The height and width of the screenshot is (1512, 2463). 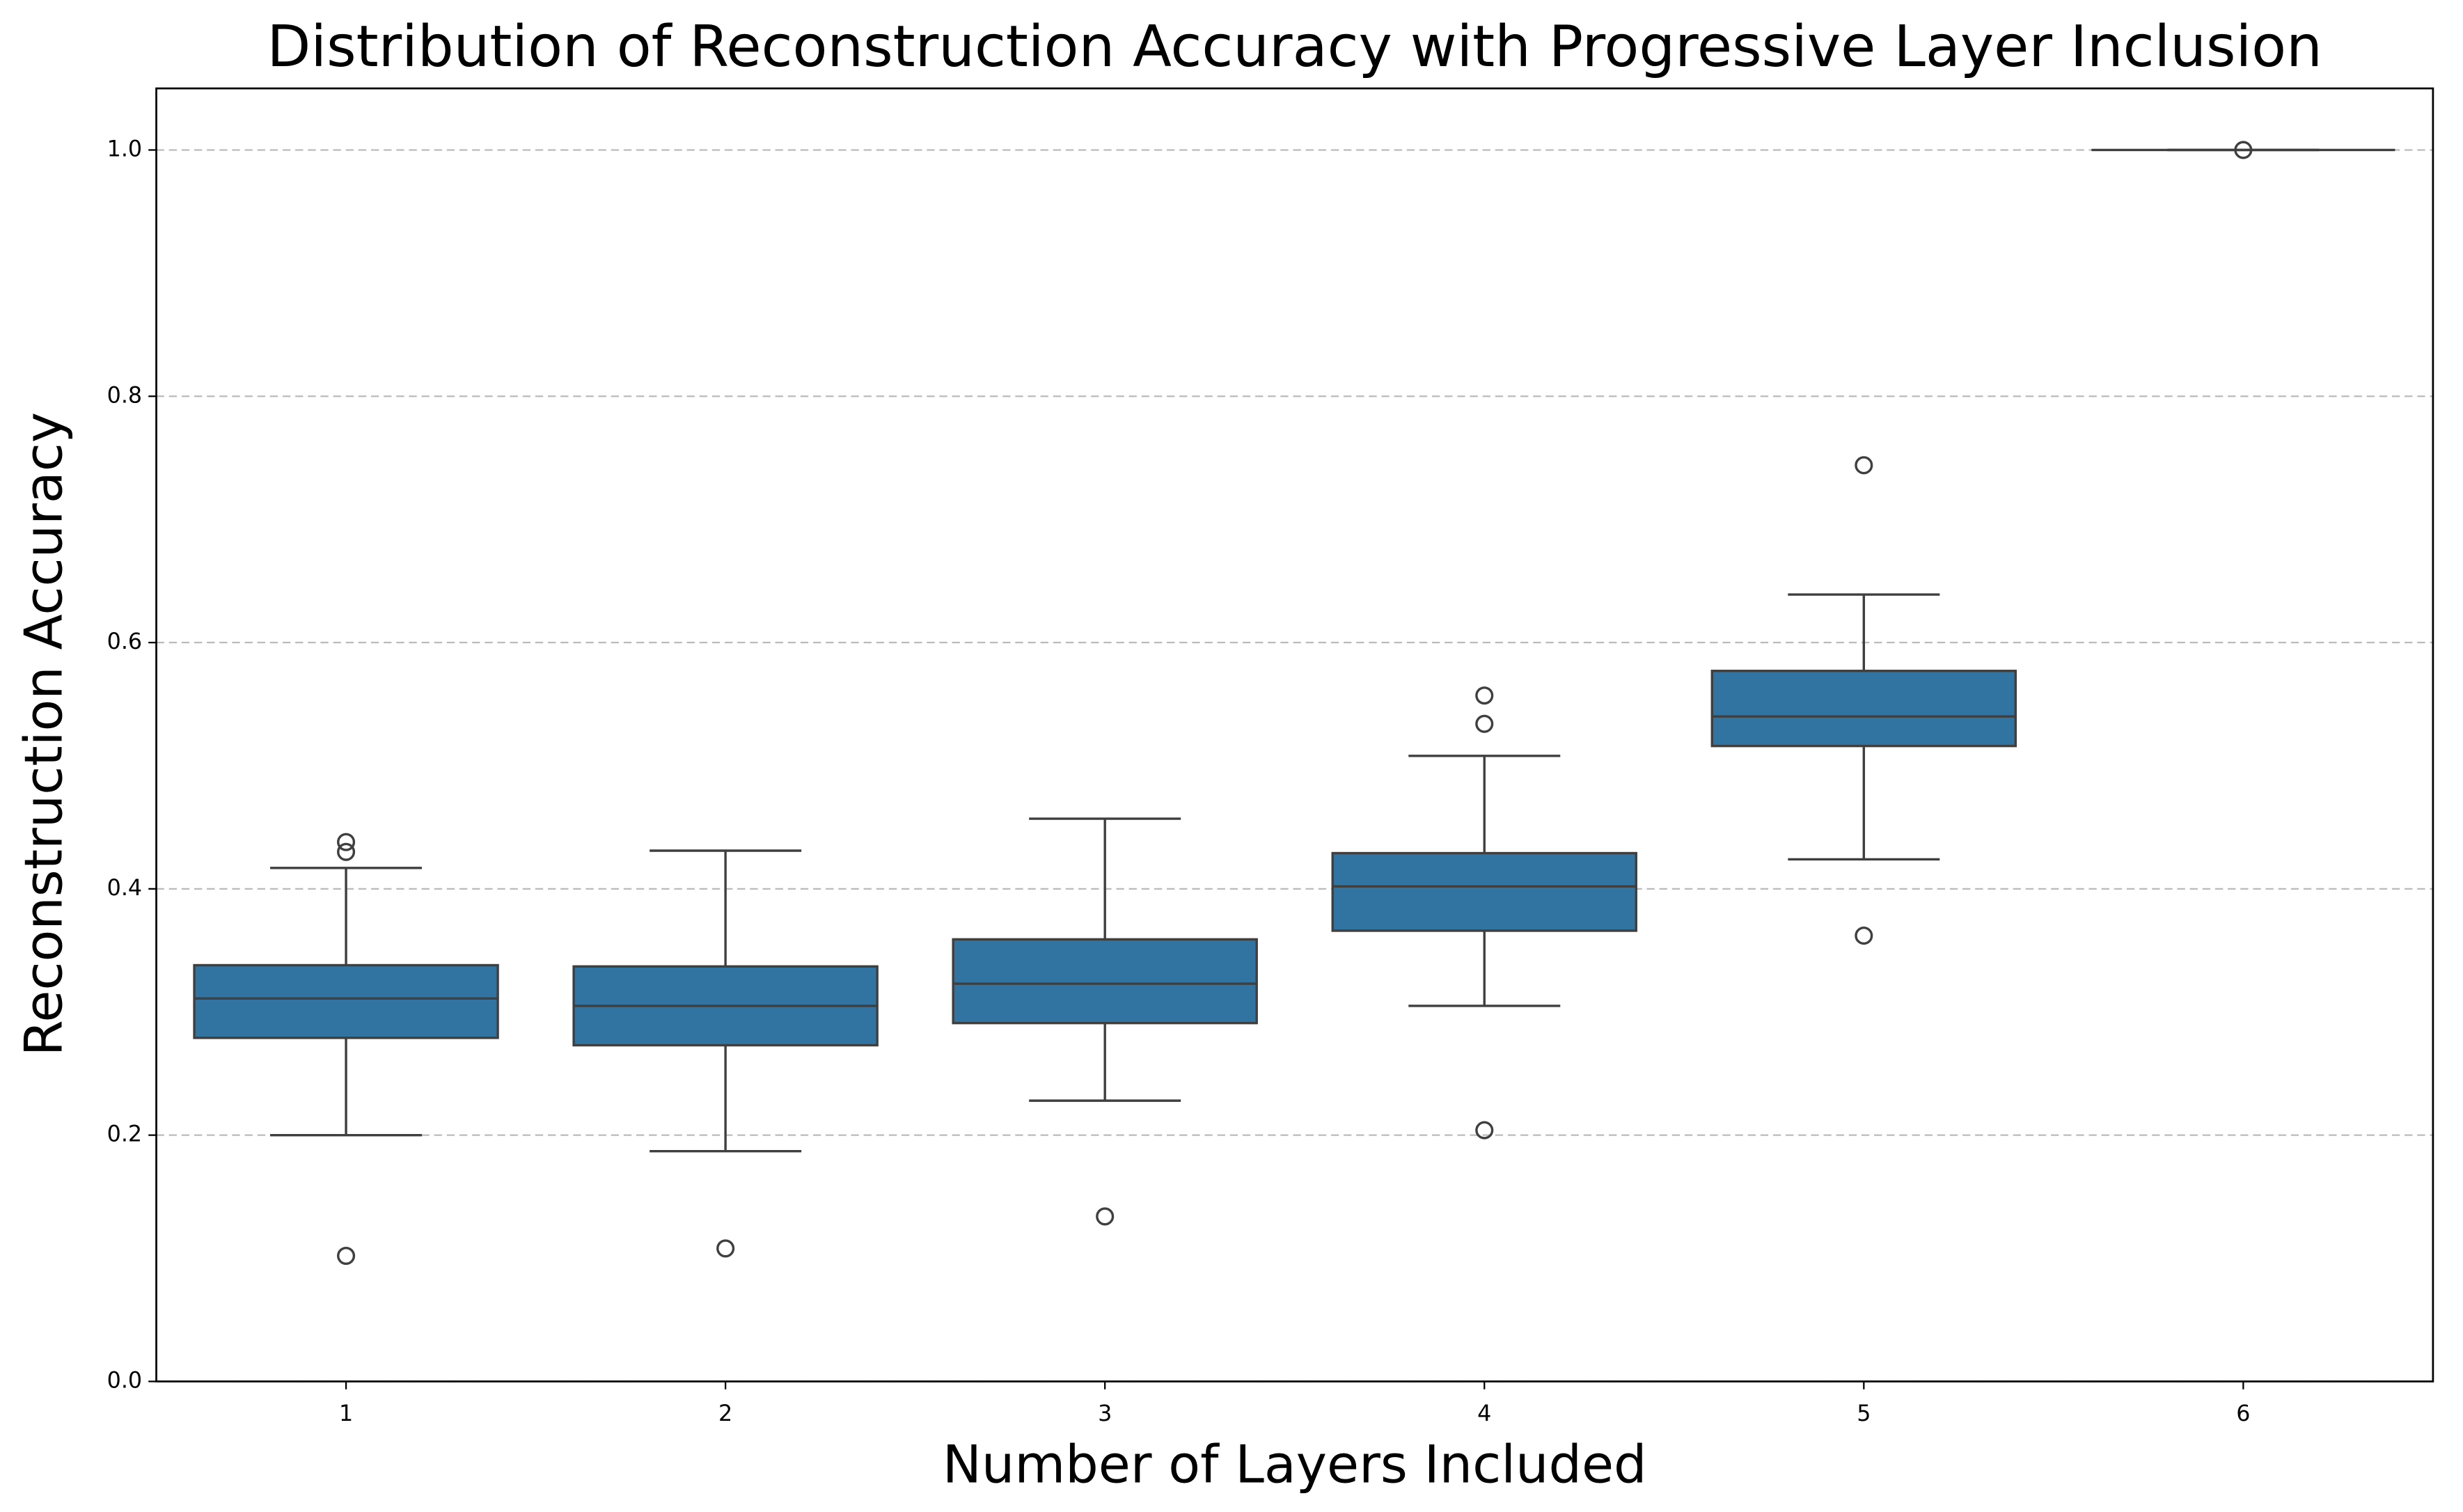 What do you see at coordinates (125, 641) in the screenshot?
I see `y-tick-label: 0.6` at bounding box center [125, 641].